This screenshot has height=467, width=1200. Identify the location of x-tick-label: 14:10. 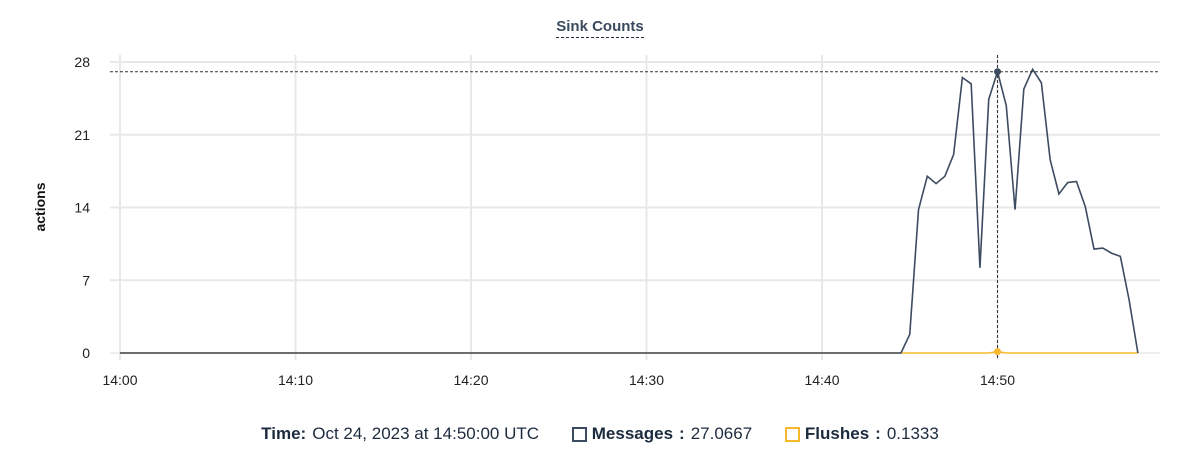
(295, 380).